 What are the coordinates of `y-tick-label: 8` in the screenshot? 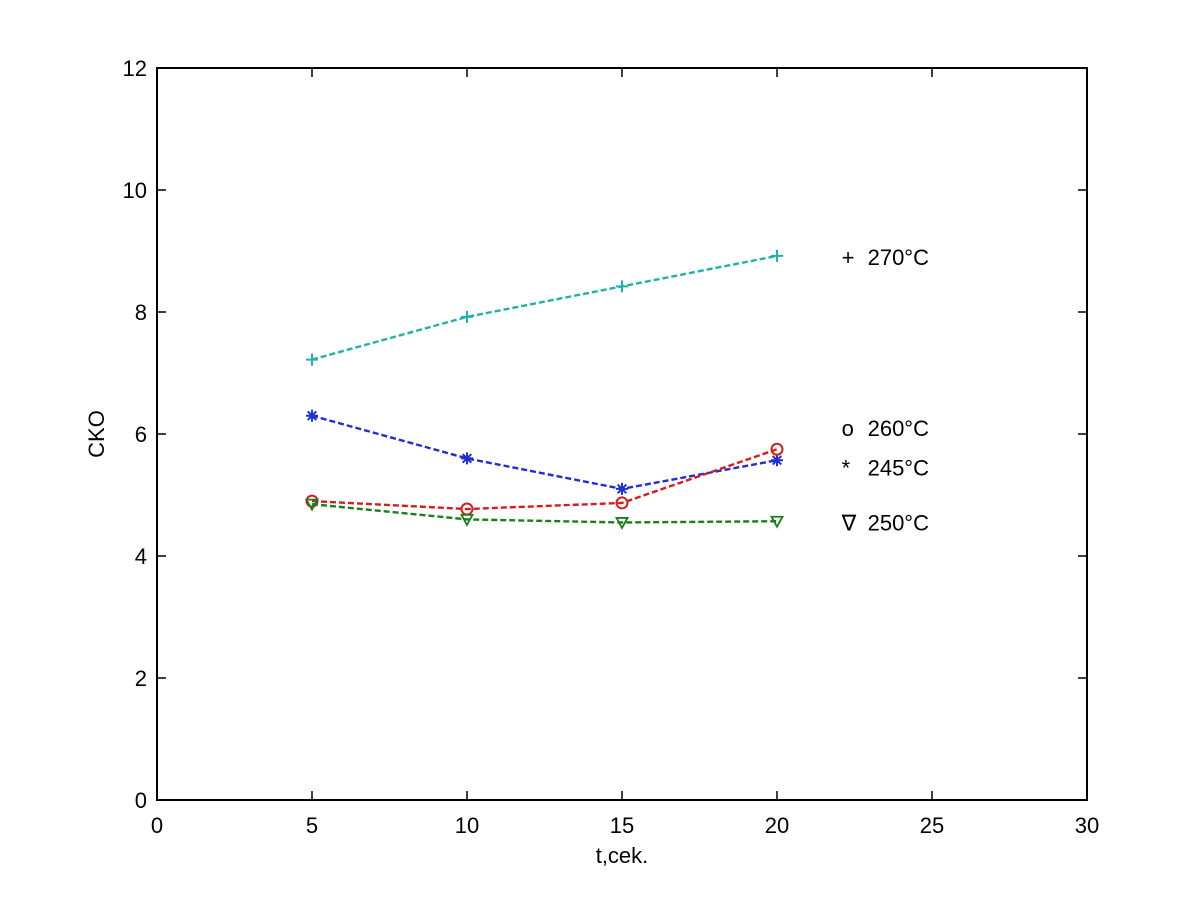 It's located at (141, 312).